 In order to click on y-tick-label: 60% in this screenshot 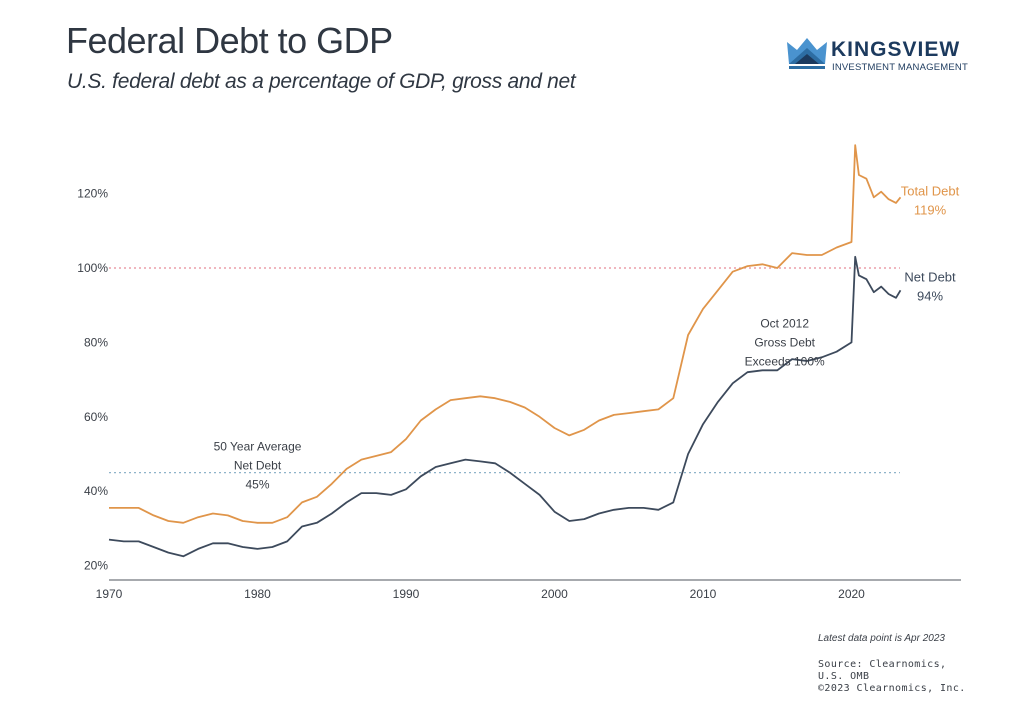, I will do `click(96, 417)`.